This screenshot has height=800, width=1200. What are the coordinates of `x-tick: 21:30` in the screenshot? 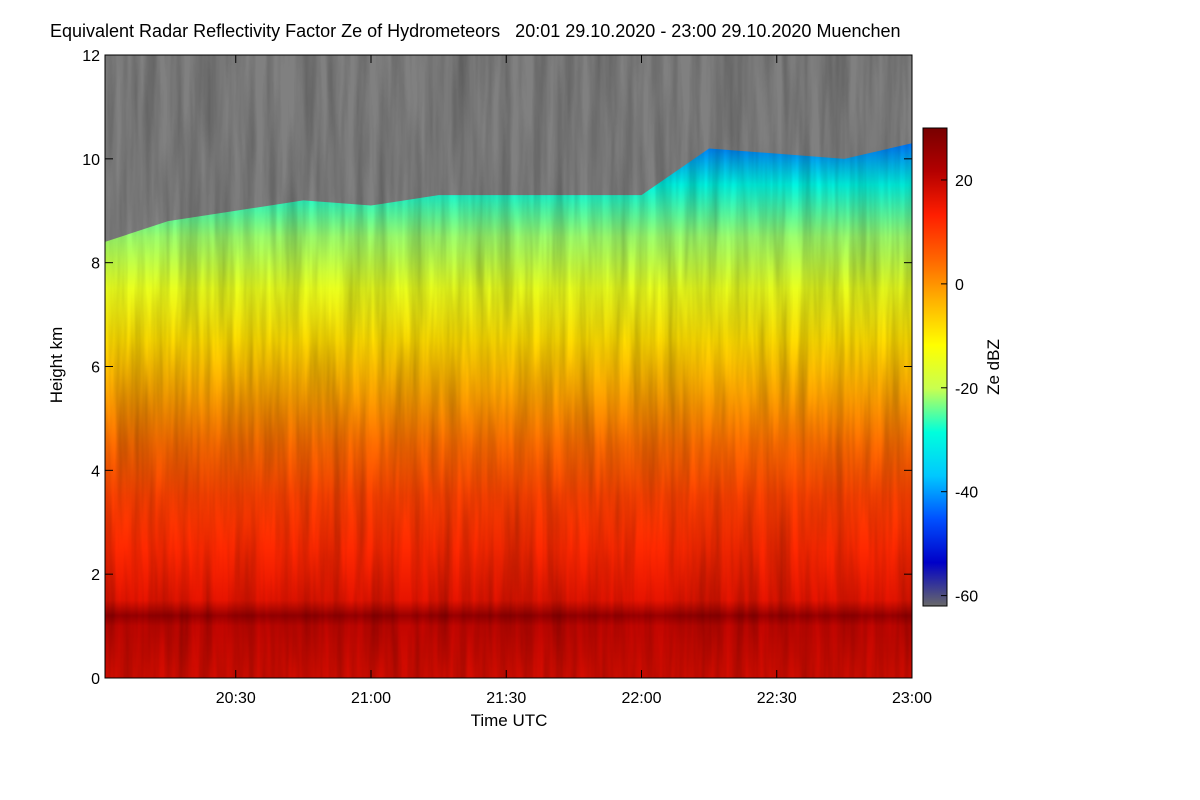 It's located at (506, 381).